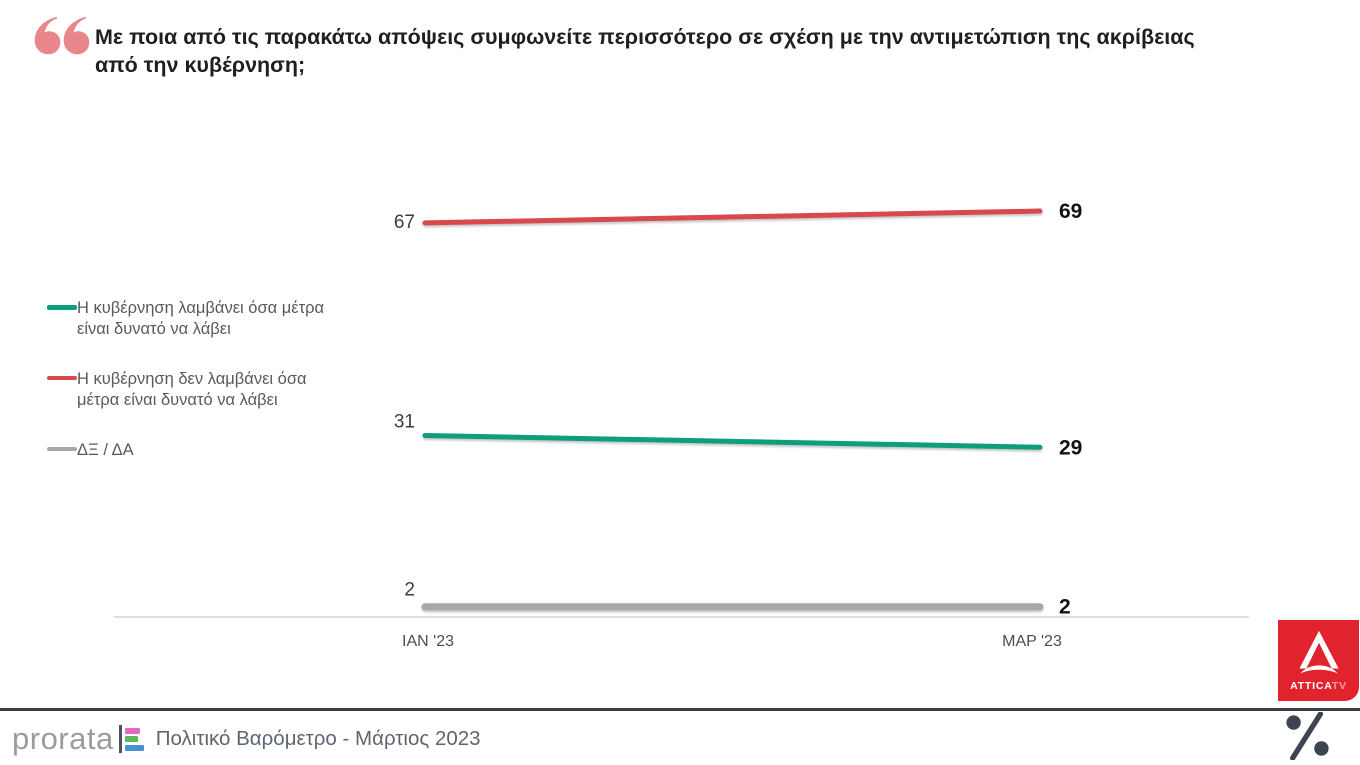 This screenshot has height=765, width=1360. I want to click on attica-logo-text: ATTICATV, so click(1318, 686).